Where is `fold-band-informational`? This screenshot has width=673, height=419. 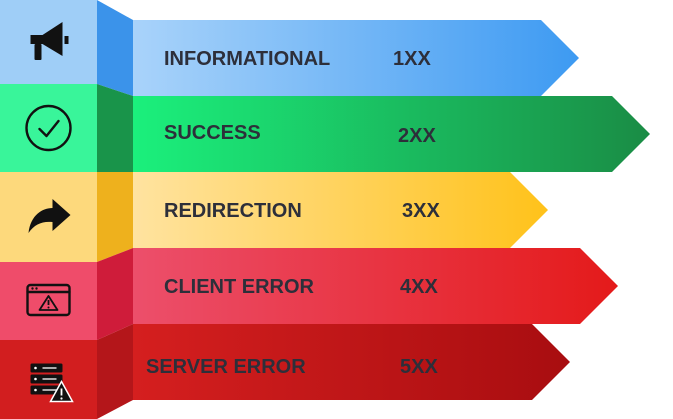 fold-band-informational is located at coordinates (115, 48).